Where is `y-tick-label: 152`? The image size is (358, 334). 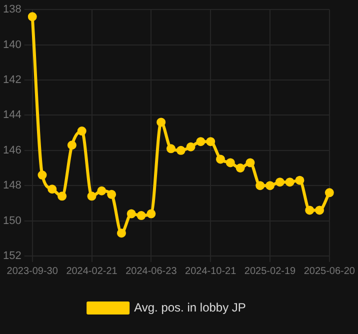
y-tick-label: 152 is located at coordinates (12, 256).